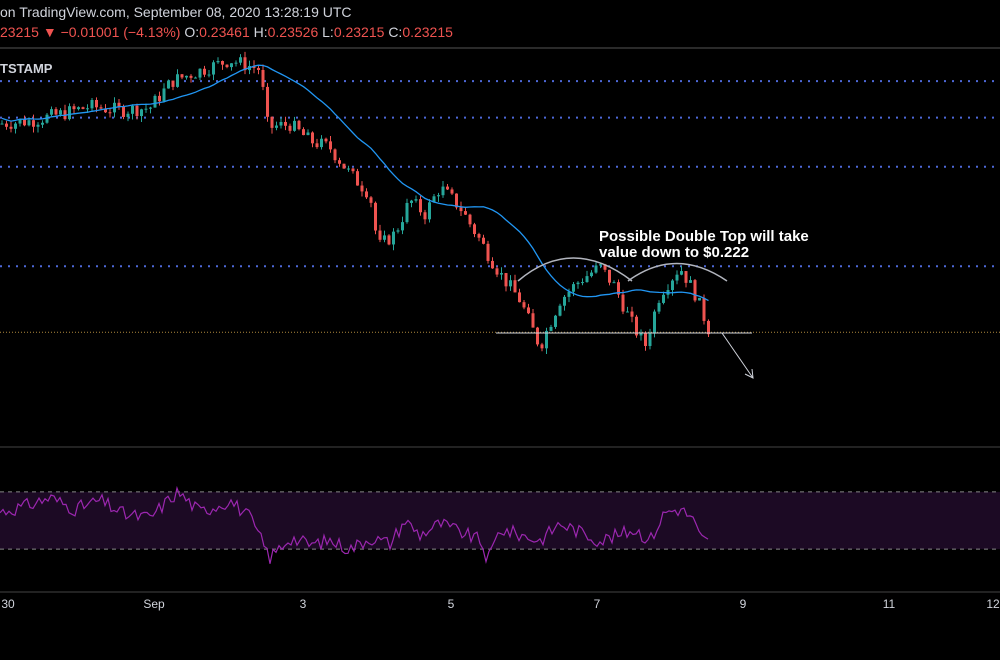 This screenshot has height=660, width=1000. Describe the element at coordinates (154, 604) in the screenshot. I see `x-tick-label: Sep` at that location.